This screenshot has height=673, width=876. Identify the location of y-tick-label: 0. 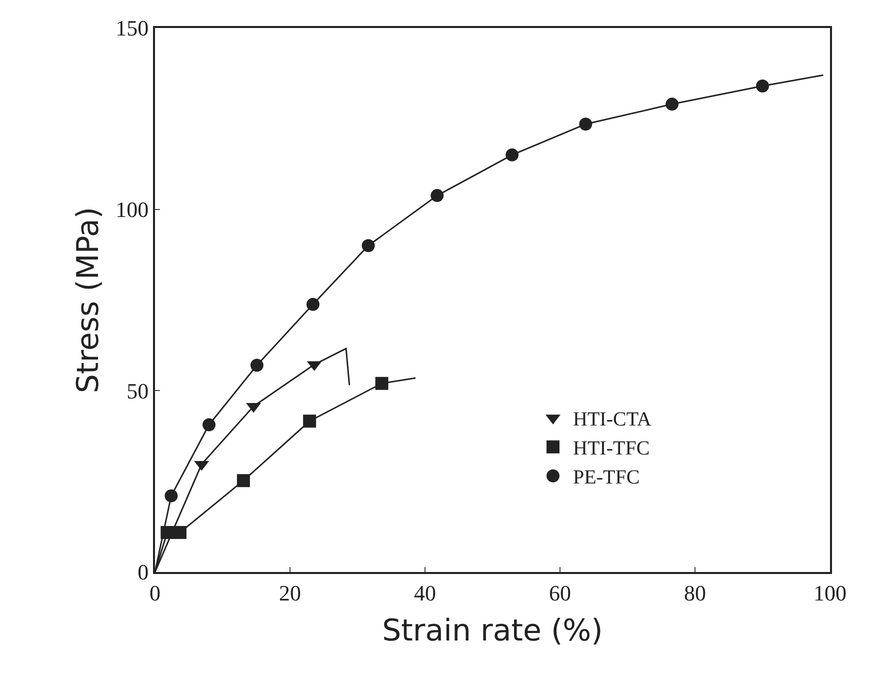
(143, 572).